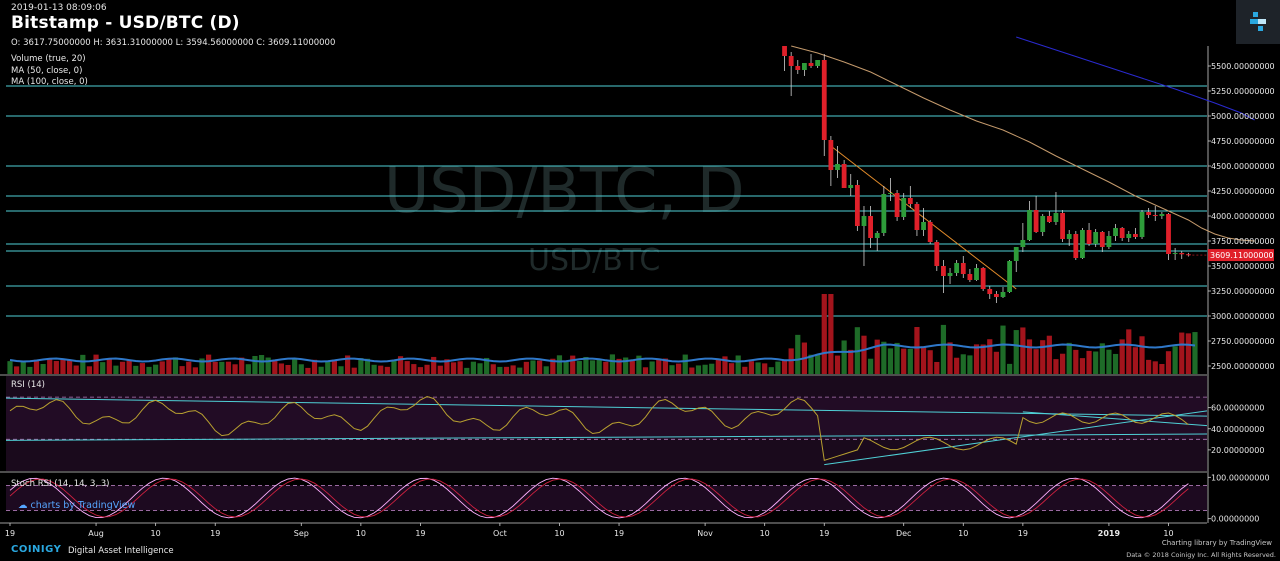 The height and width of the screenshot is (561, 1280). What do you see at coordinates (49, 82) in the screenshot?
I see `legend-ma100: MA (100, close, 0)` at bounding box center [49, 82].